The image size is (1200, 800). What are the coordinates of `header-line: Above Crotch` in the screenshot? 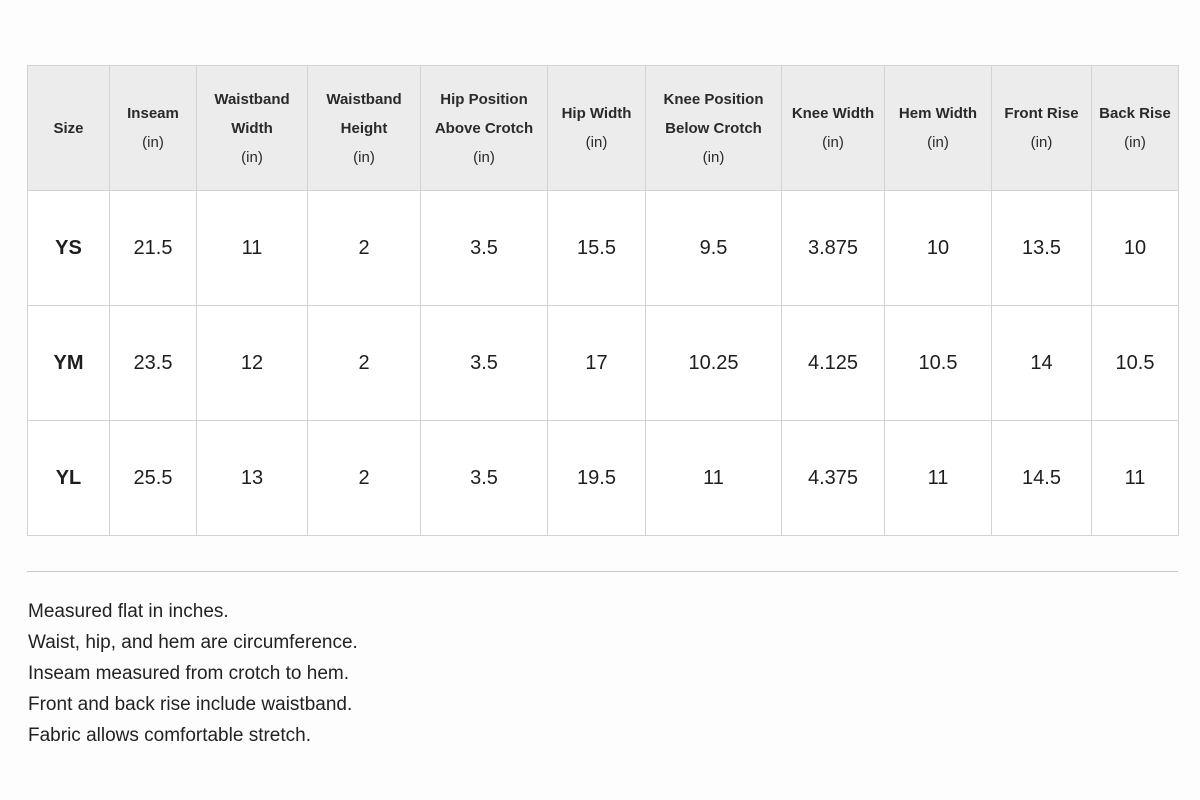 It's located at (484, 128).